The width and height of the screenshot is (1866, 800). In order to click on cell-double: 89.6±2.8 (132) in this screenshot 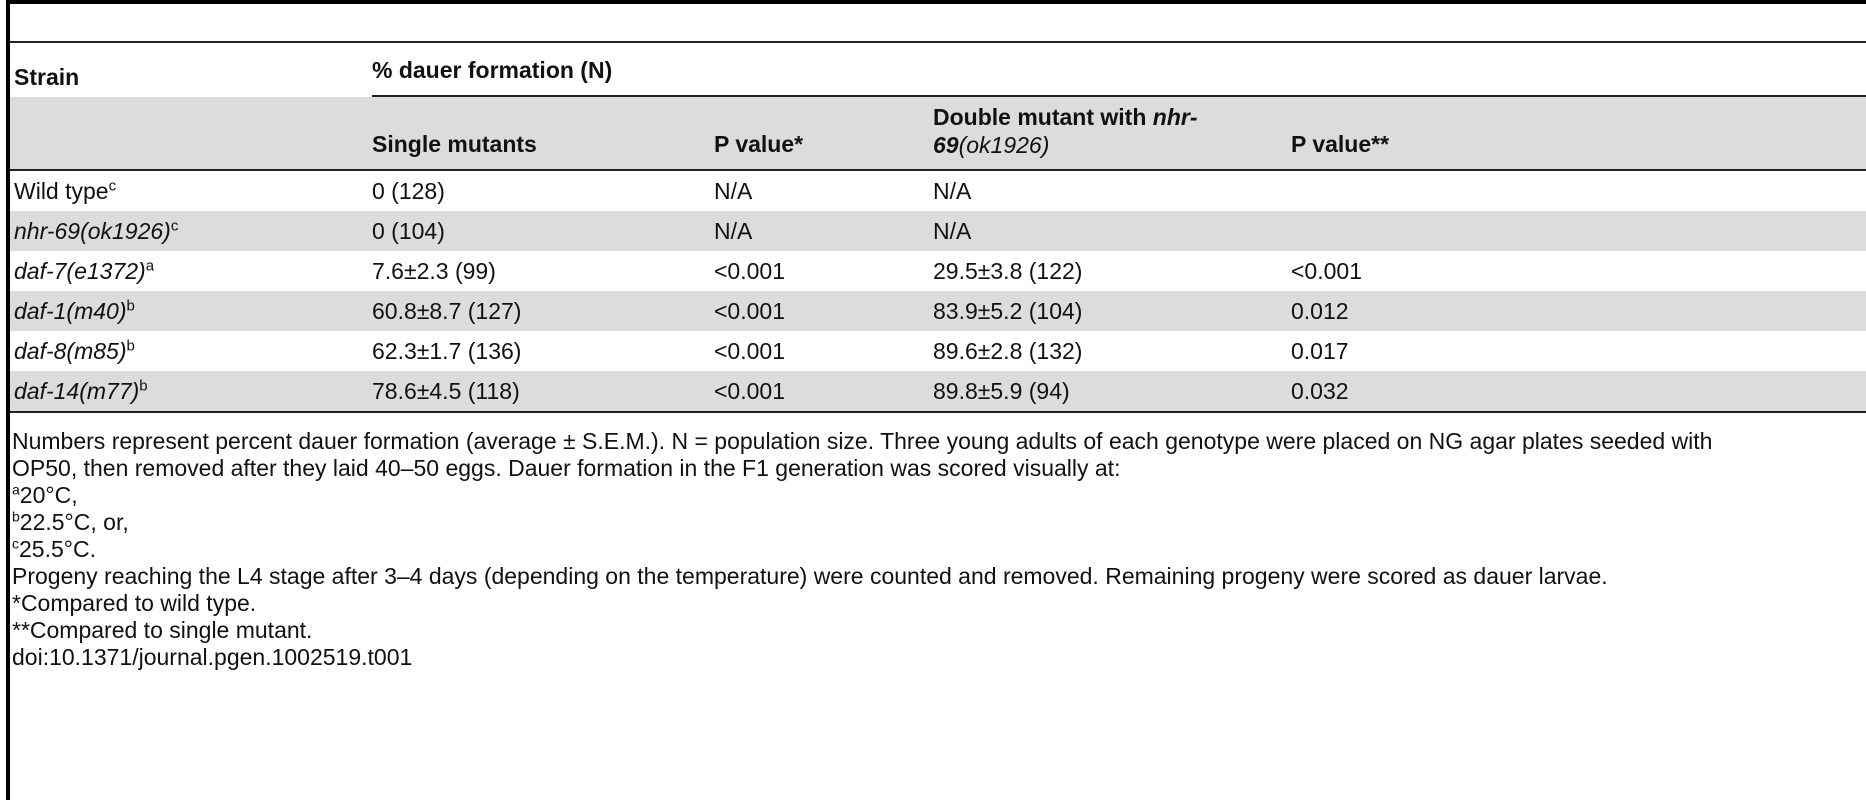, I will do `click(1008, 351)`.